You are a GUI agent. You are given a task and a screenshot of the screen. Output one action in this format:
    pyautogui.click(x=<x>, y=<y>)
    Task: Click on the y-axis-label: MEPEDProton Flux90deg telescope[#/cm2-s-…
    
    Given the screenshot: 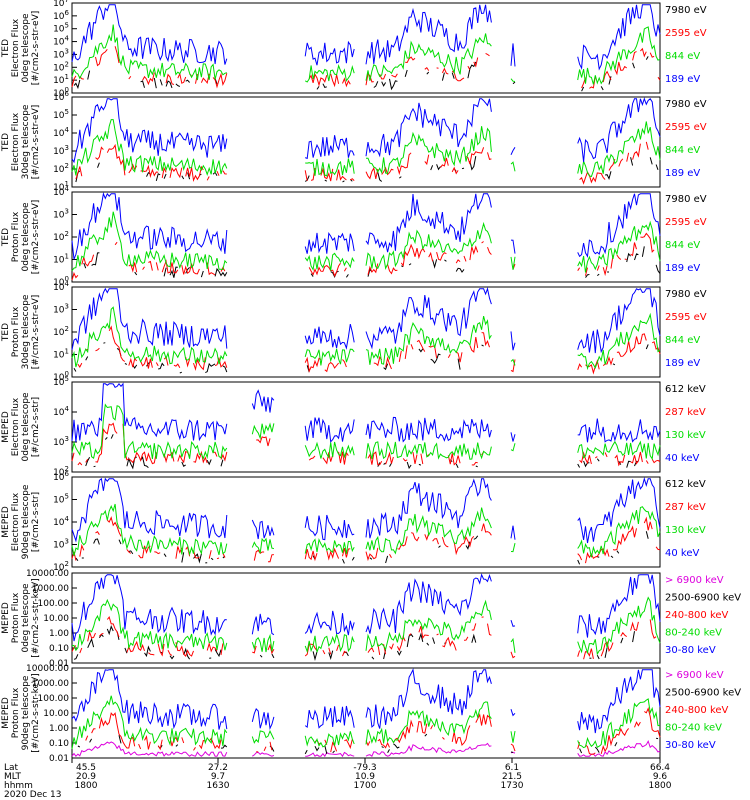 What is the action you would take?
    pyautogui.click(x=21, y=712)
    